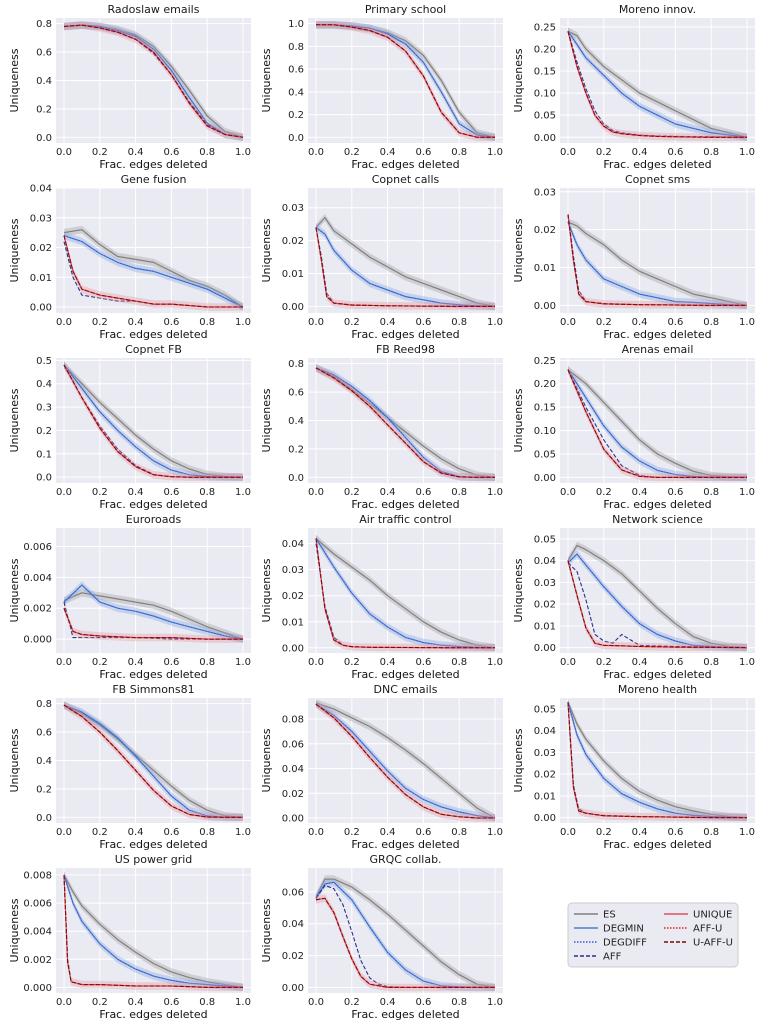  I want to click on y-tick-label: 0.0, so click(44, 138).